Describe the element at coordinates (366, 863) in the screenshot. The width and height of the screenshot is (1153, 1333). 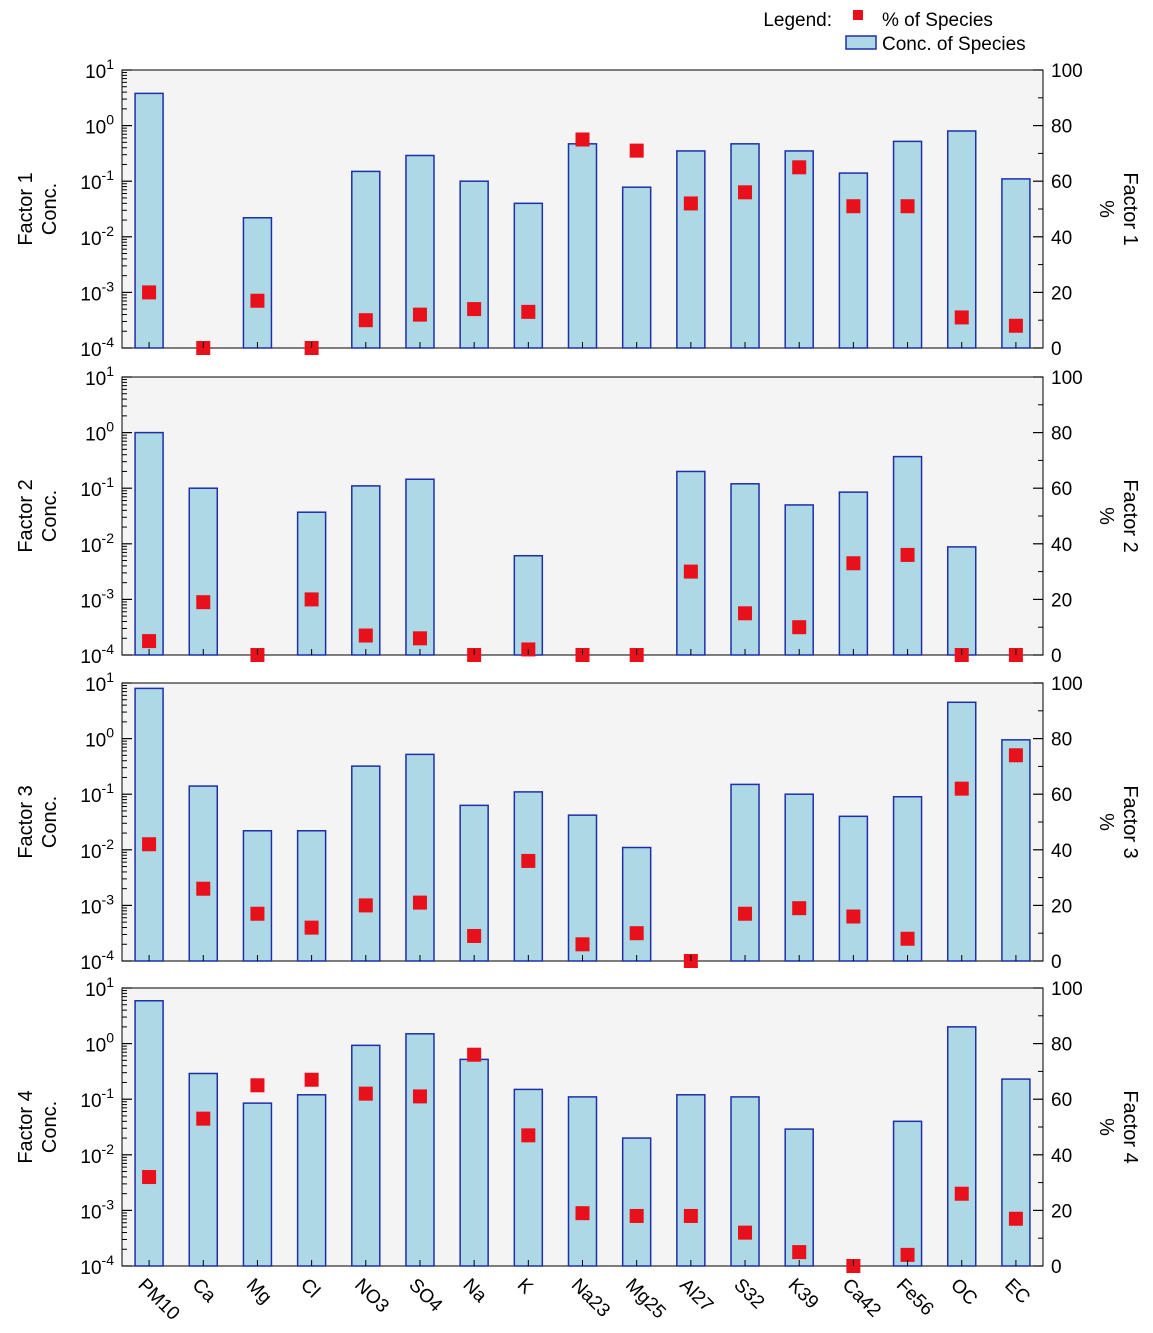
I see `conc-bar-NO3` at that location.